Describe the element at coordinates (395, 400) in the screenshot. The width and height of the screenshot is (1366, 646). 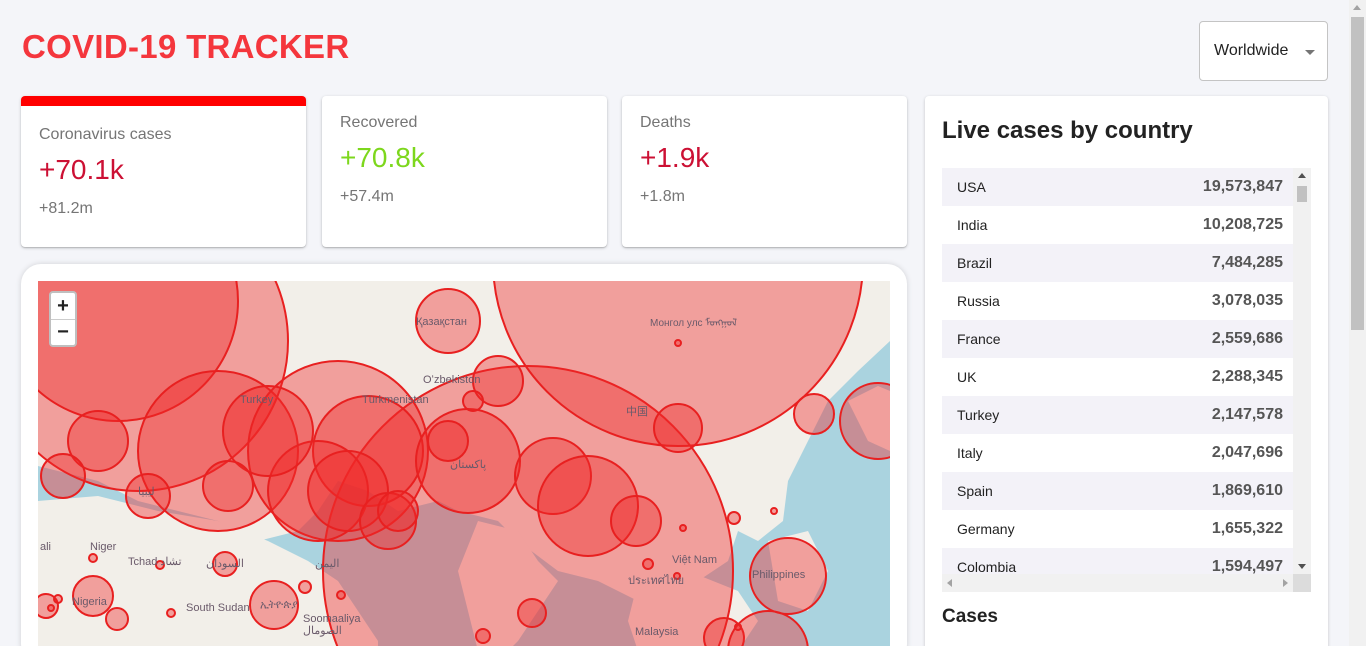
I see `map-label-turkmenistan: Türkmenistan` at that location.